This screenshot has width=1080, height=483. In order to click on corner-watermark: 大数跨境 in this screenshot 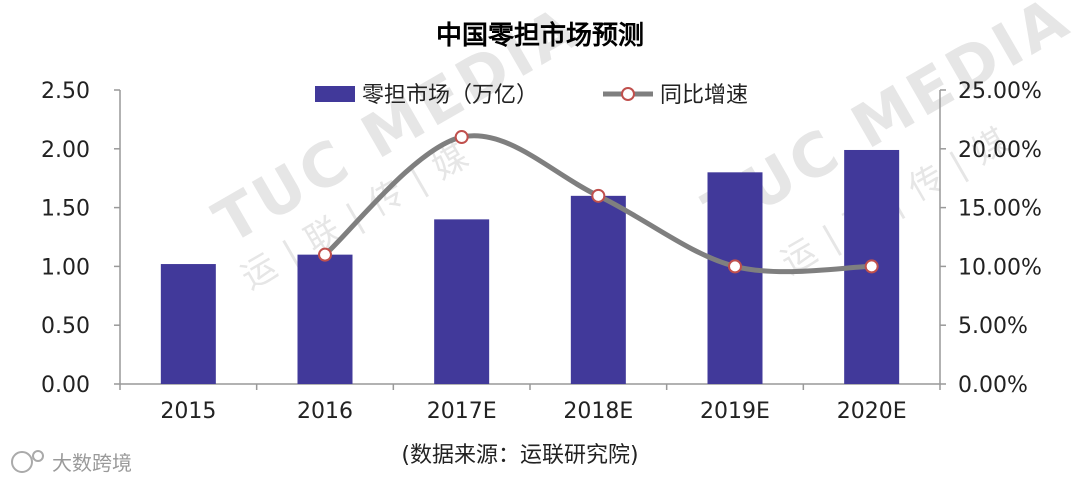, I will do `click(71, 462)`.